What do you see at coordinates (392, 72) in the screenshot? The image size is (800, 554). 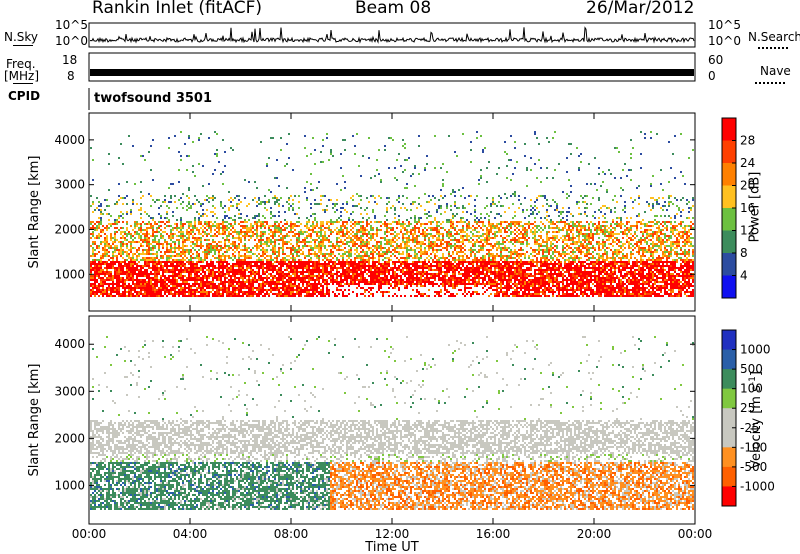 I see `frequency-band` at bounding box center [392, 72].